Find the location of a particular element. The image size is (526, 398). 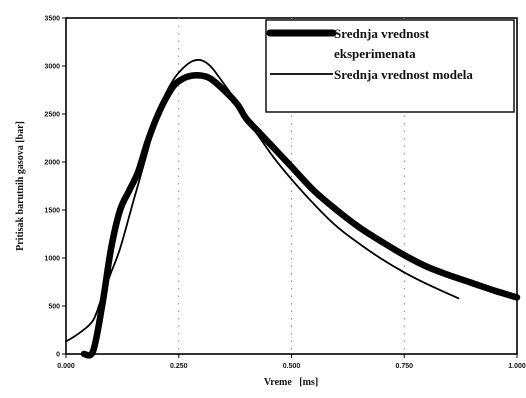

y-tick-label: 1500 is located at coordinates (52, 211).